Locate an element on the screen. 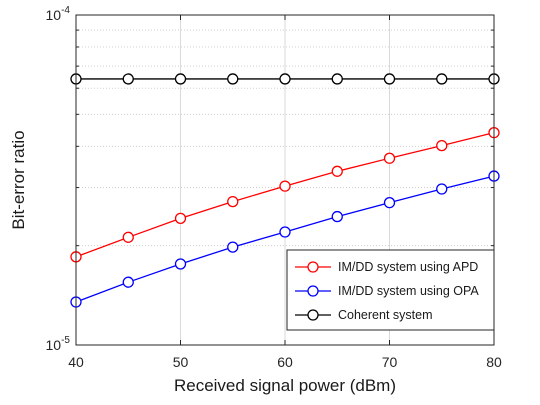  y-axis-label: Bit-error ratio is located at coordinates (18, 179).